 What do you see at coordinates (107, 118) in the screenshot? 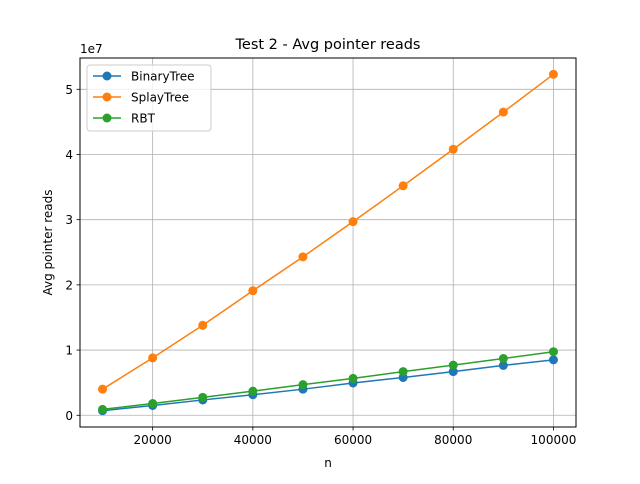
I see `legend-marker-rbt` at bounding box center [107, 118].